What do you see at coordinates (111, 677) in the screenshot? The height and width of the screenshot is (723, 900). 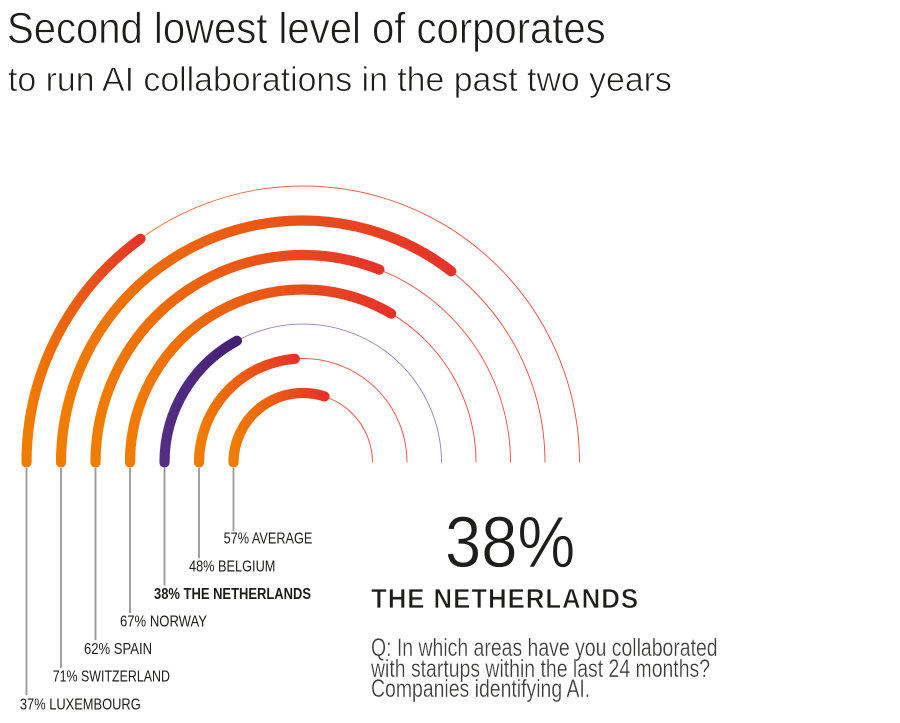 I see `svg-text: 71% SWITZERLAND` at bounding box center [111, 677].